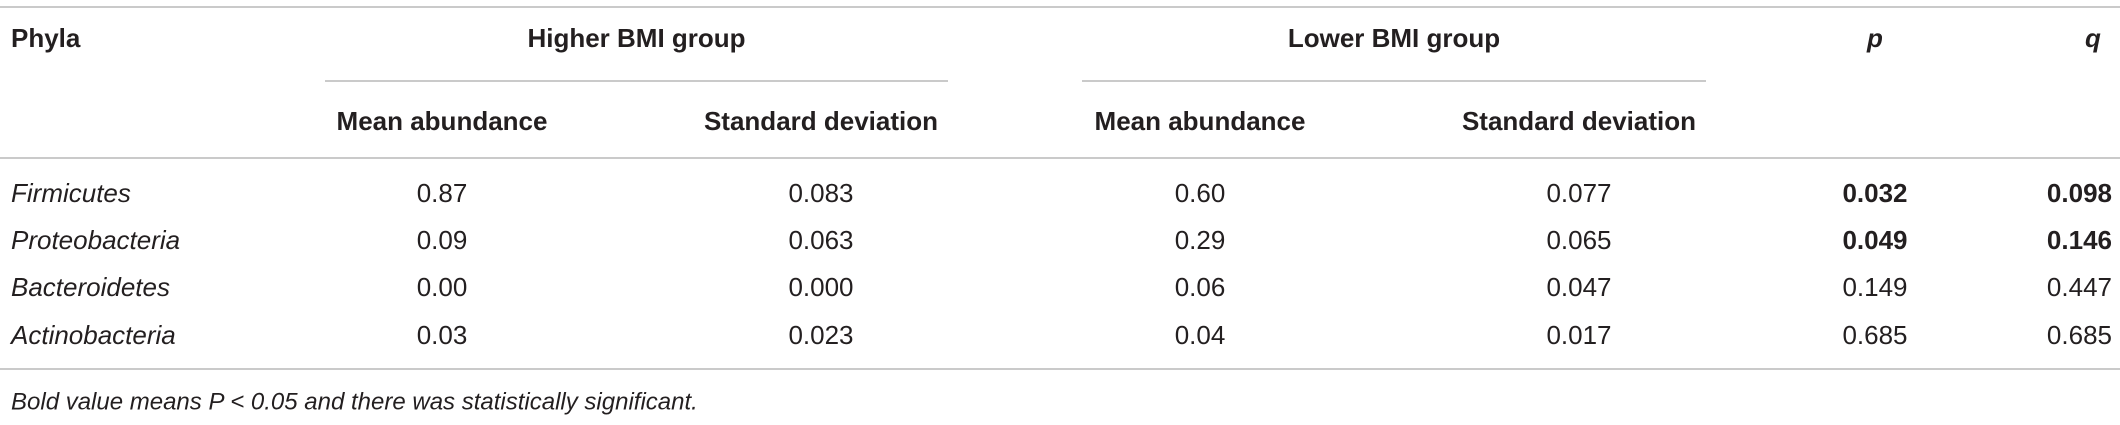 Image resolution: width=2120 pixels, height=425 pixels. Describe the element at coordinates (820, 240) in the screenshot. I see `cell: 0.063` at that location.